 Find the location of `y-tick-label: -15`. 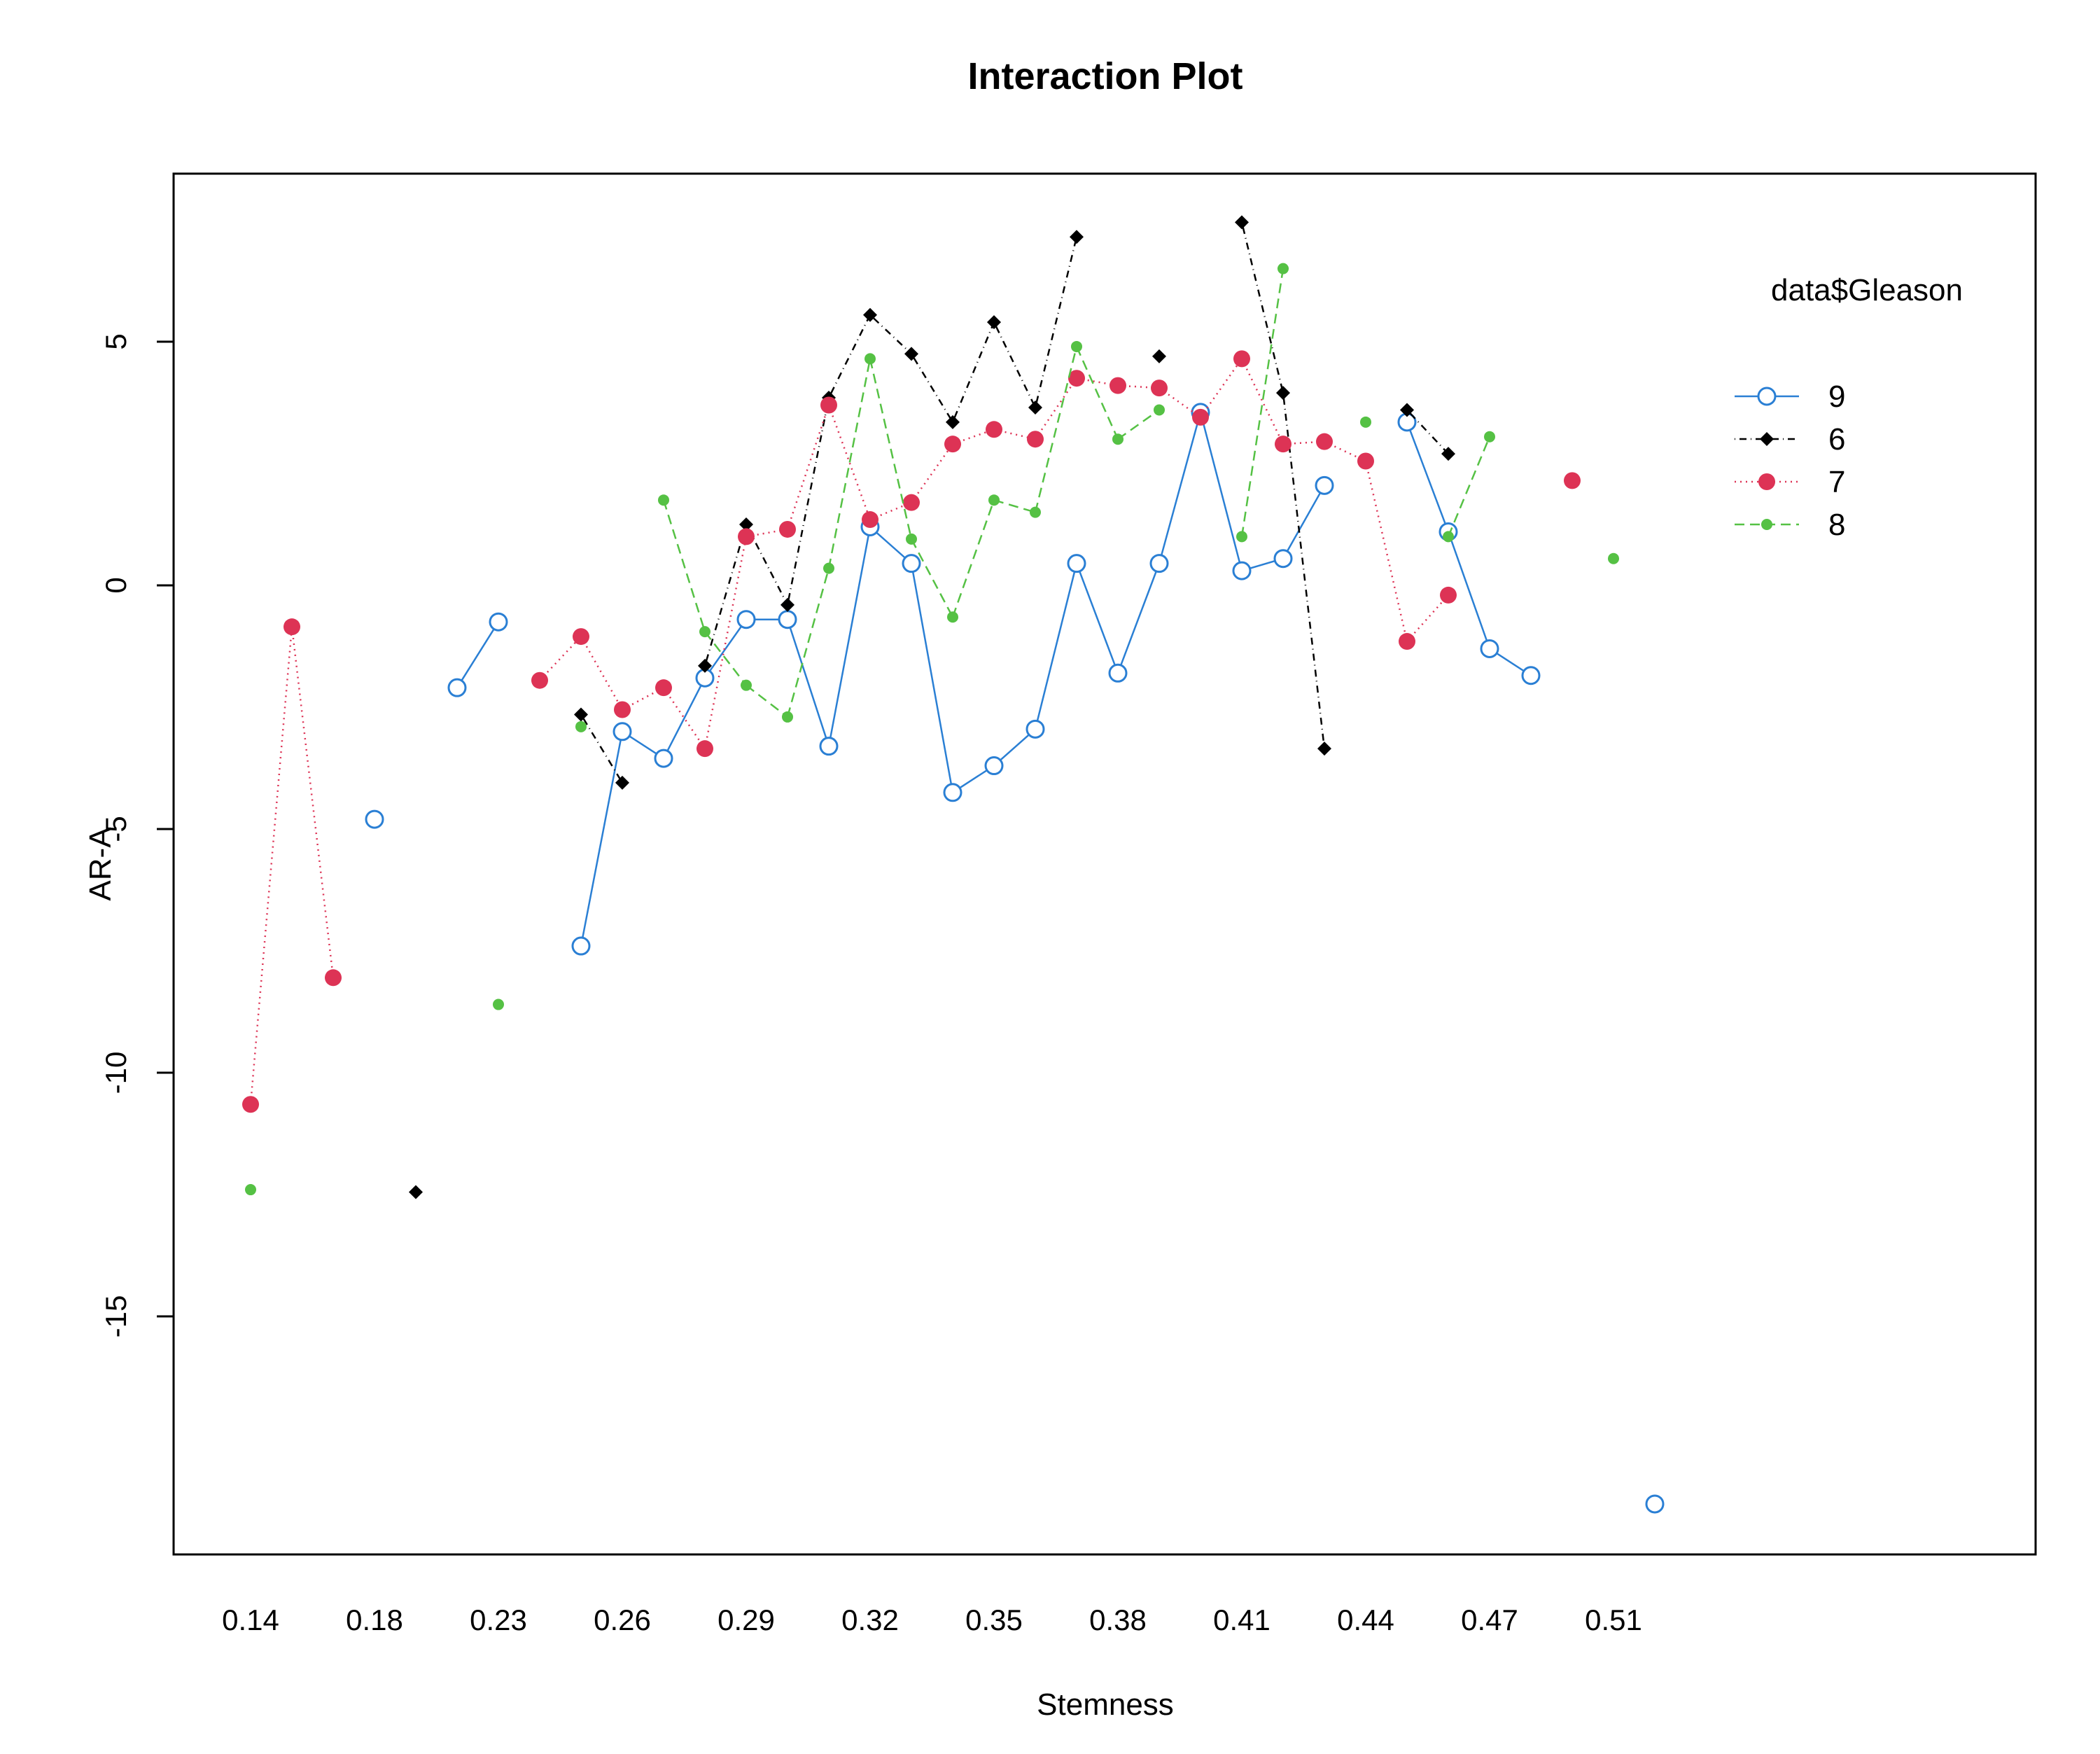

y-tick-label: -15 is located at coordinates (115, 1316).